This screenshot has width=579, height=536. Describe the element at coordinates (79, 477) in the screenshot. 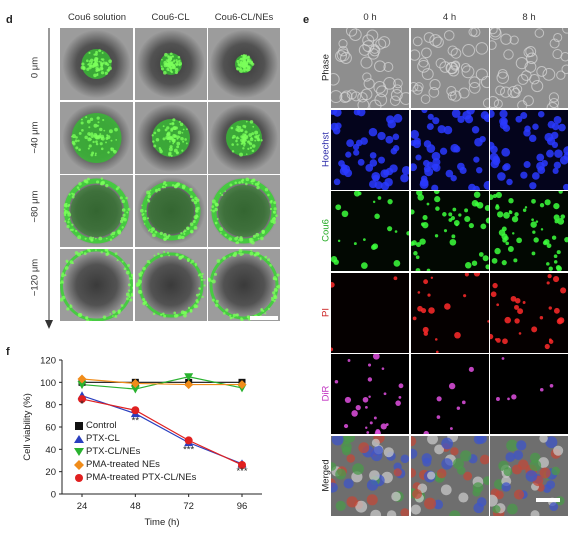

I see `legend-marker-pma-ptx-cl-nes` at that location.